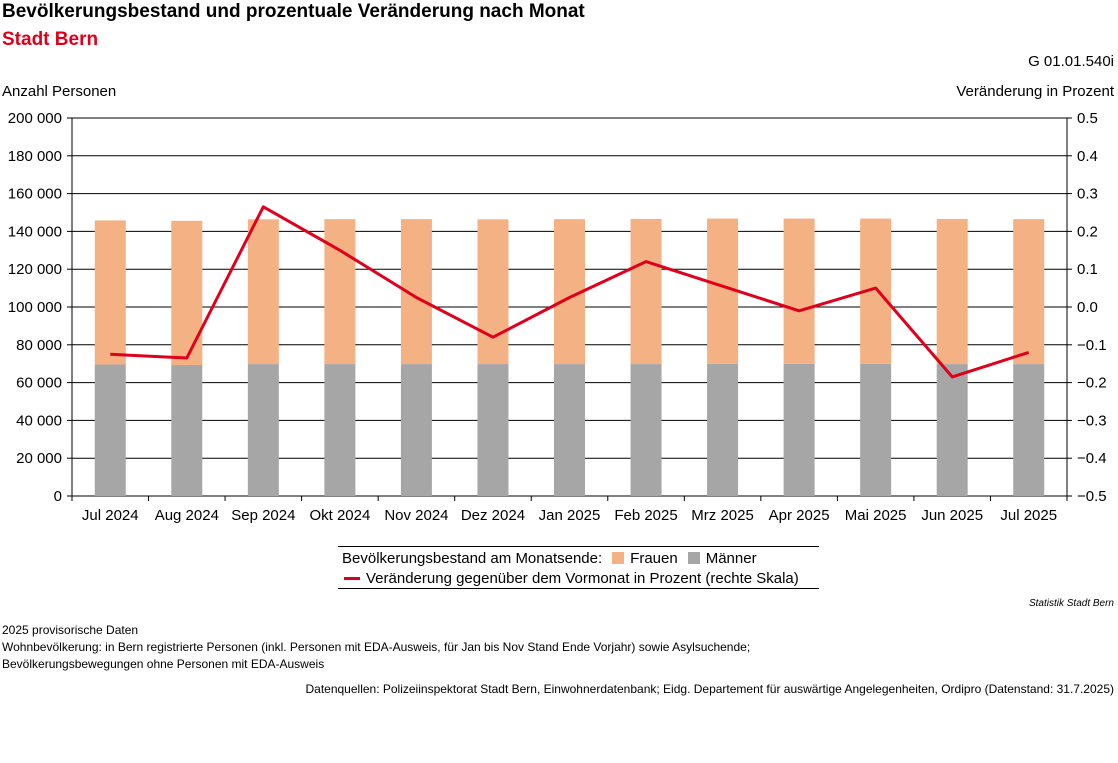 The image size is (1118, 763). I want to click on x-tick-label: Aug 2024, so click(187, 515).